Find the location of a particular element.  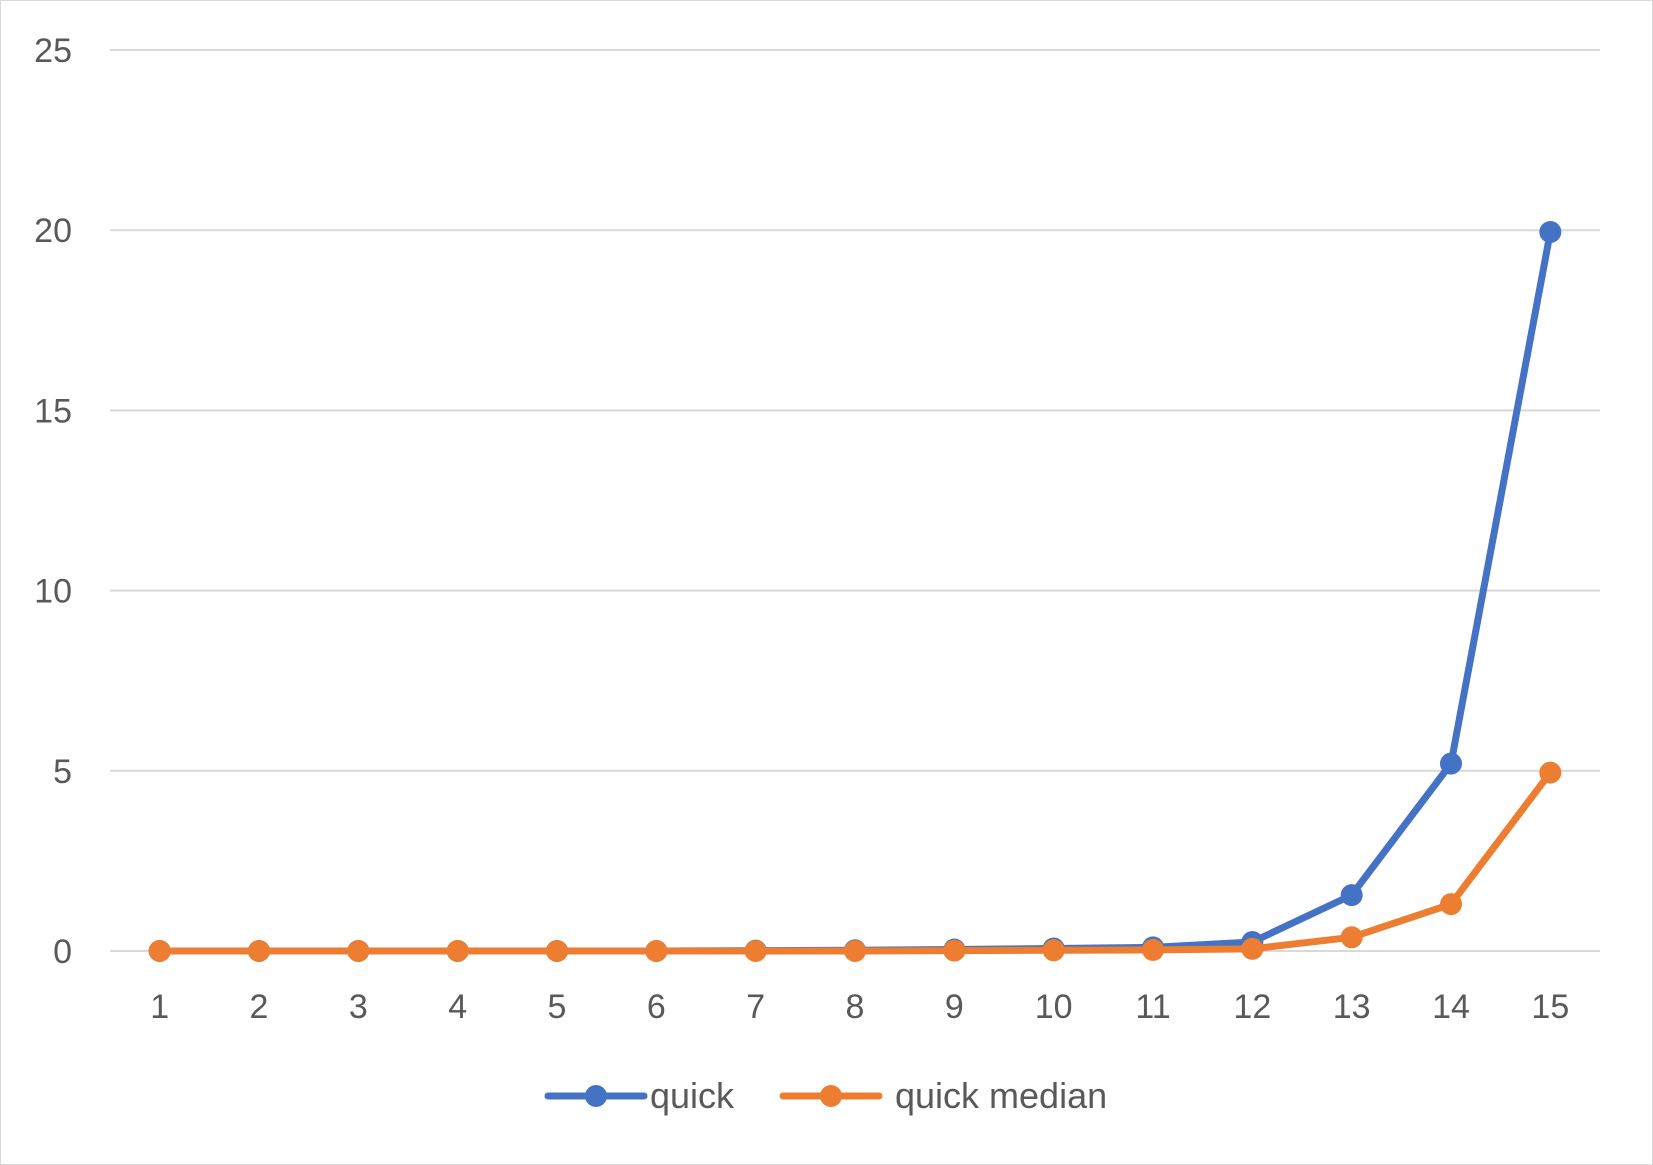

y-tick-label: 20 is located at coordinates (53, 231).